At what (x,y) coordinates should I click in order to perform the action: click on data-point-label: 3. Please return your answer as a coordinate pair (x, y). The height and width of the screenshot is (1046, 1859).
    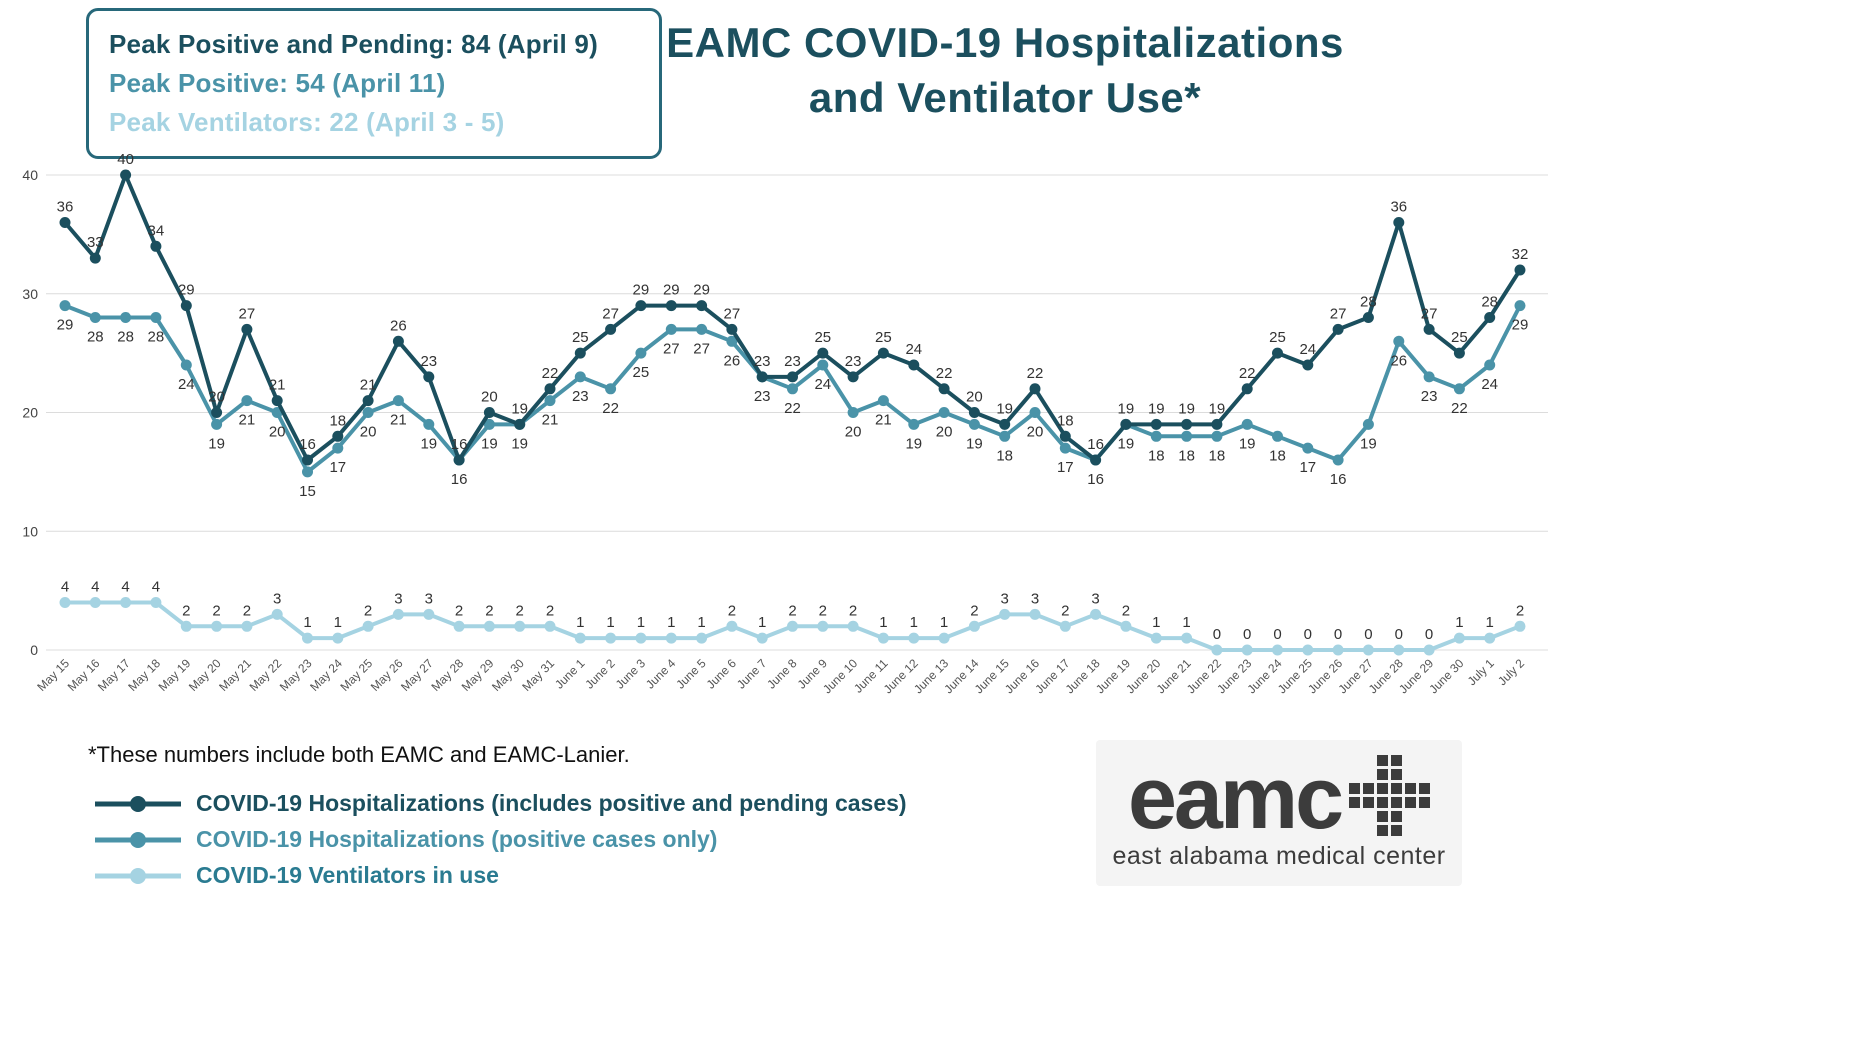
    Looking at the image, I should click on (1095, 598).